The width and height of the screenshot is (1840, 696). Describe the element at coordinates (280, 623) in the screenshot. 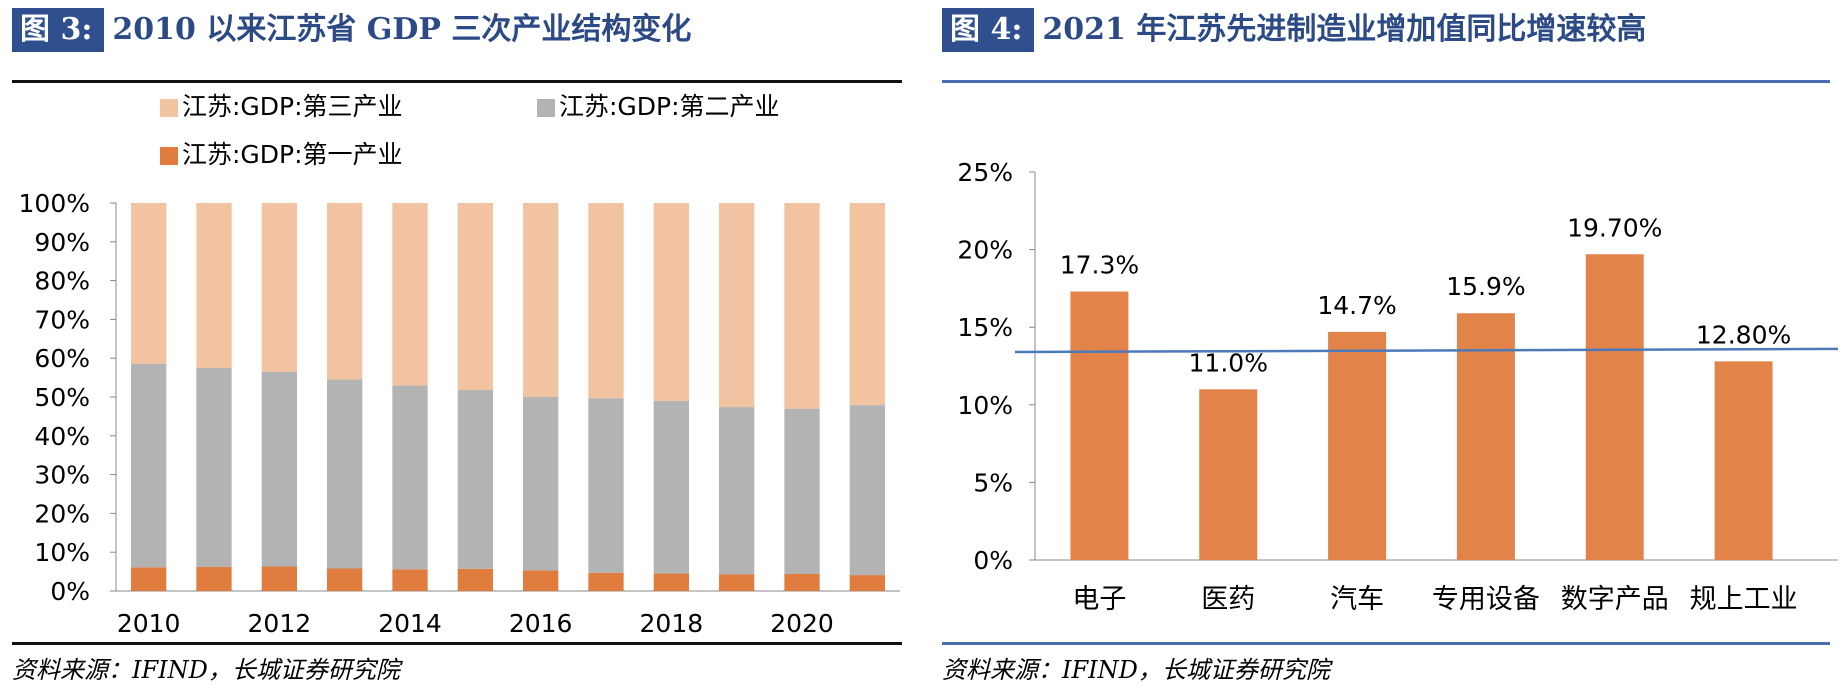

I see `x-tick-label: 2012` at that location.